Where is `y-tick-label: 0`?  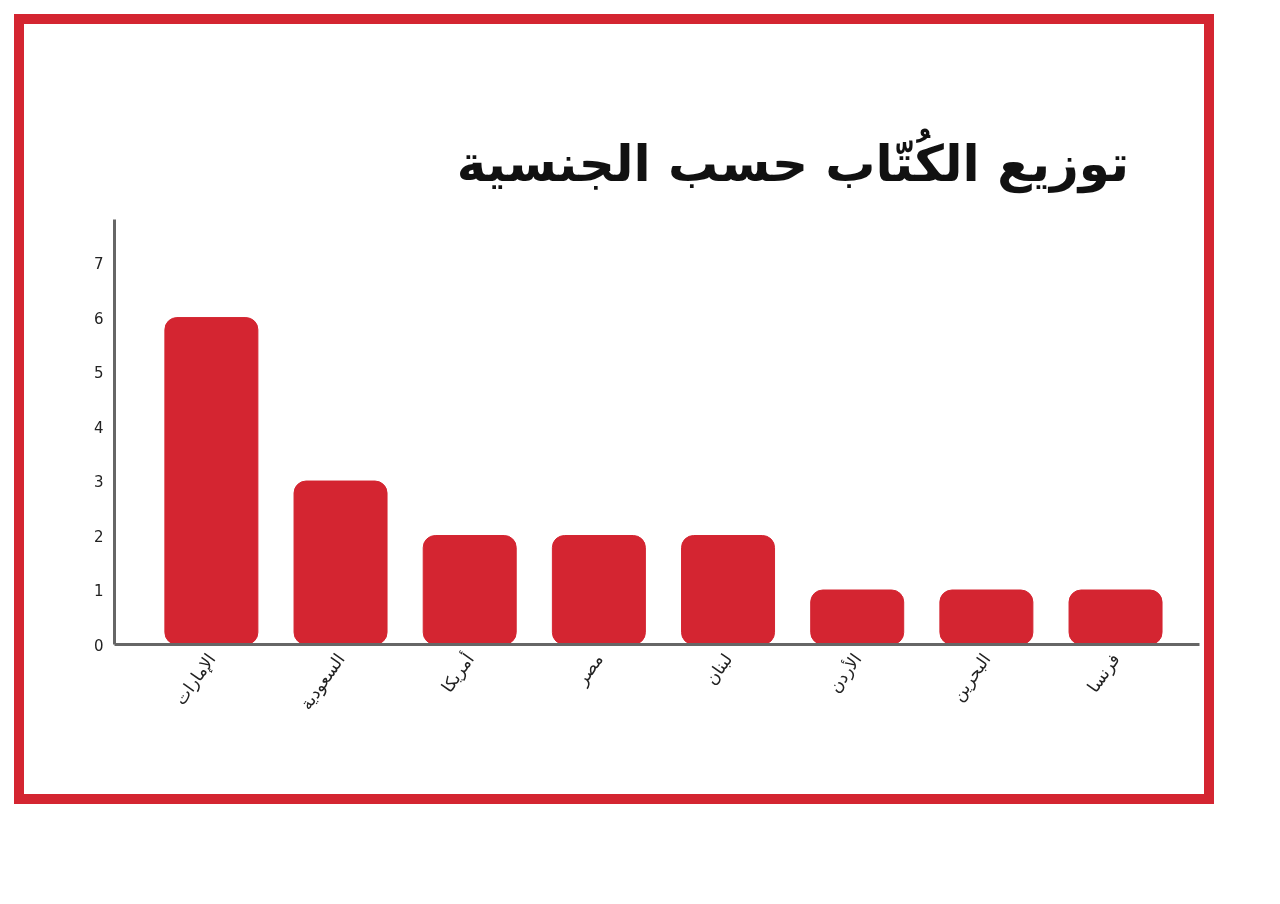 y-tick-label: 0 is located at coordinates (98, 645).